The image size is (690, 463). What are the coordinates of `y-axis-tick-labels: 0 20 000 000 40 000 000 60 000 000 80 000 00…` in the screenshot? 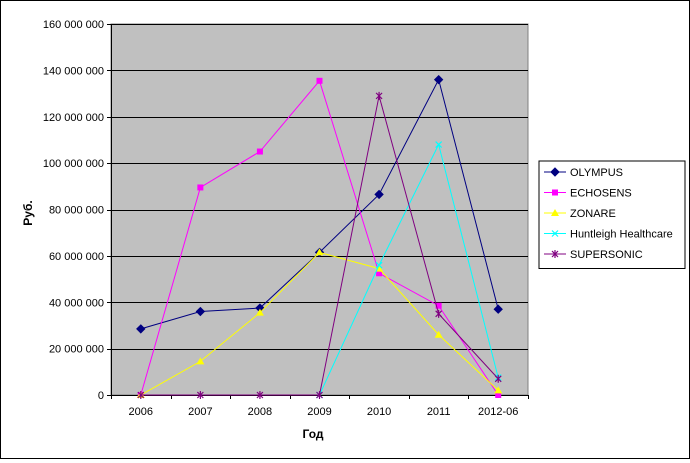 It's located at (73, 210).